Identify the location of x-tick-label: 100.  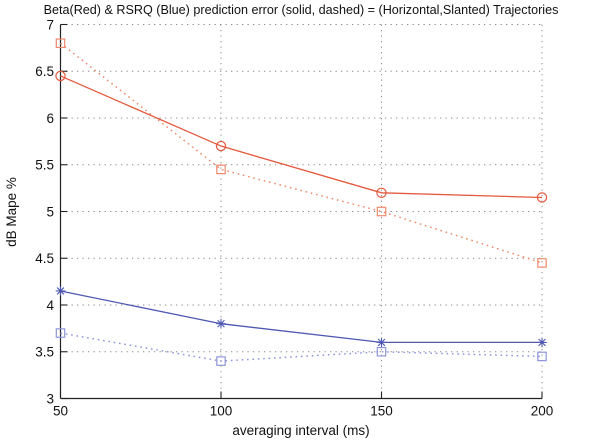
(221, 411).